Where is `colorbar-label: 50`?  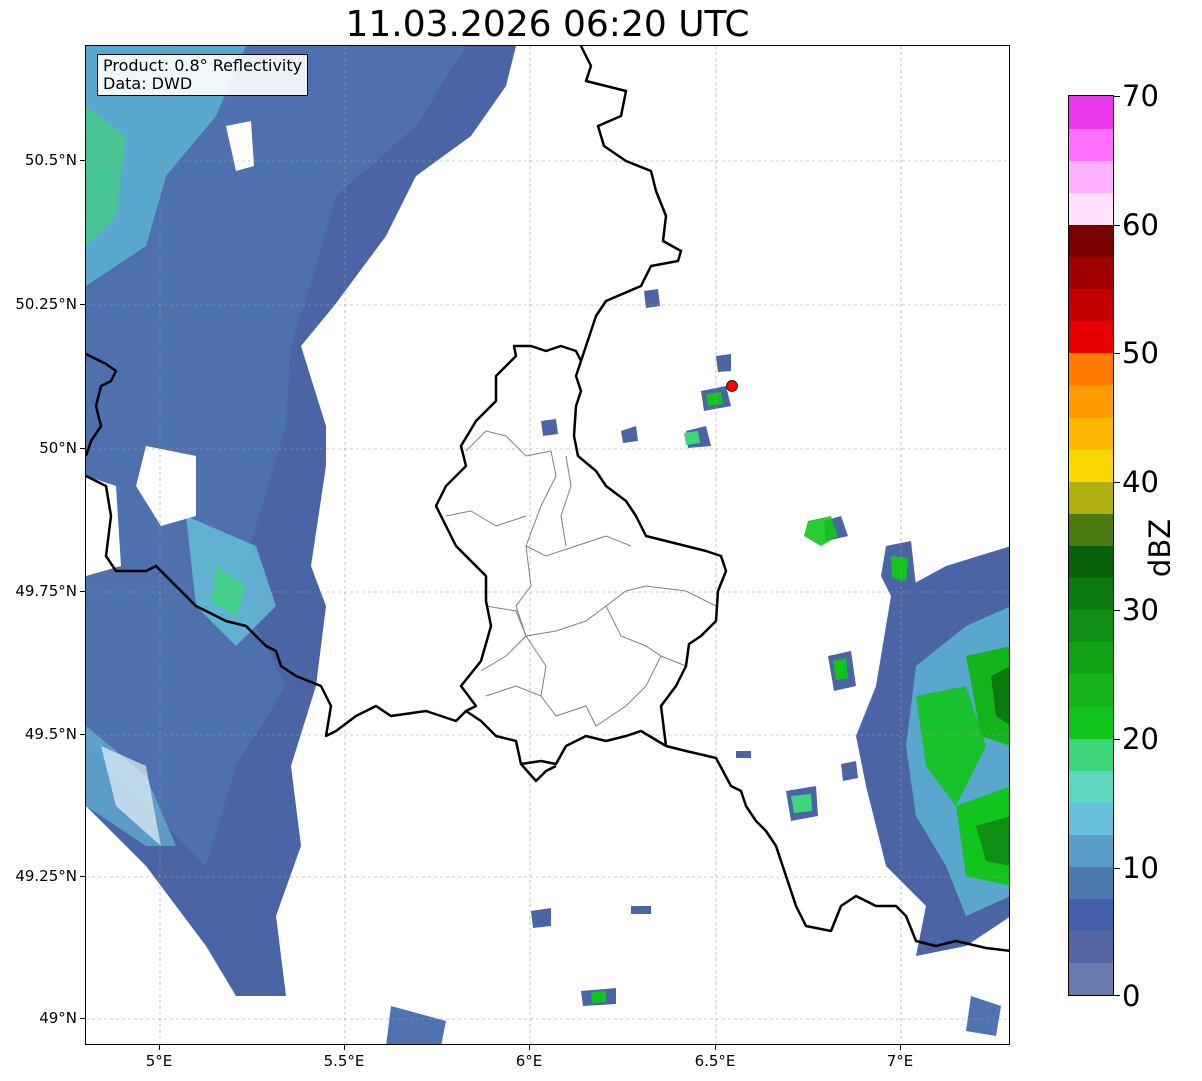
colorbar-label: 50 is located at coordinates (1140, 353).